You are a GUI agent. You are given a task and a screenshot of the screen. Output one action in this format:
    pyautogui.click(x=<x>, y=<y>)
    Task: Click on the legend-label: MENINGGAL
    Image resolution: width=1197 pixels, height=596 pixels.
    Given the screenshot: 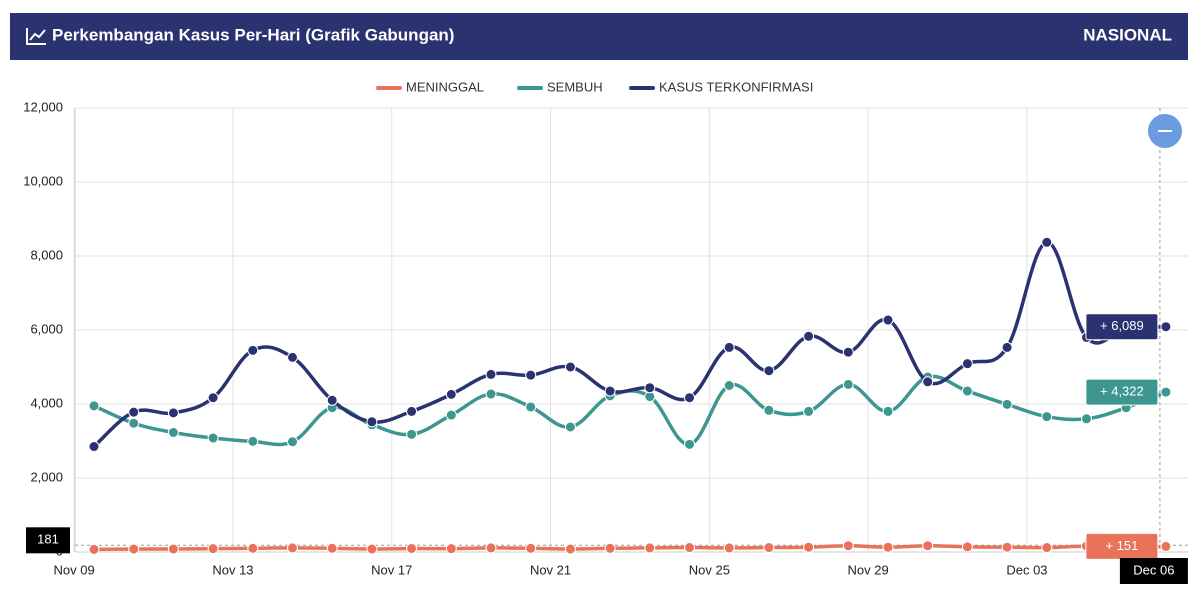 What is the action you would take?
    pyautogui.click(x=445, y=86)
    